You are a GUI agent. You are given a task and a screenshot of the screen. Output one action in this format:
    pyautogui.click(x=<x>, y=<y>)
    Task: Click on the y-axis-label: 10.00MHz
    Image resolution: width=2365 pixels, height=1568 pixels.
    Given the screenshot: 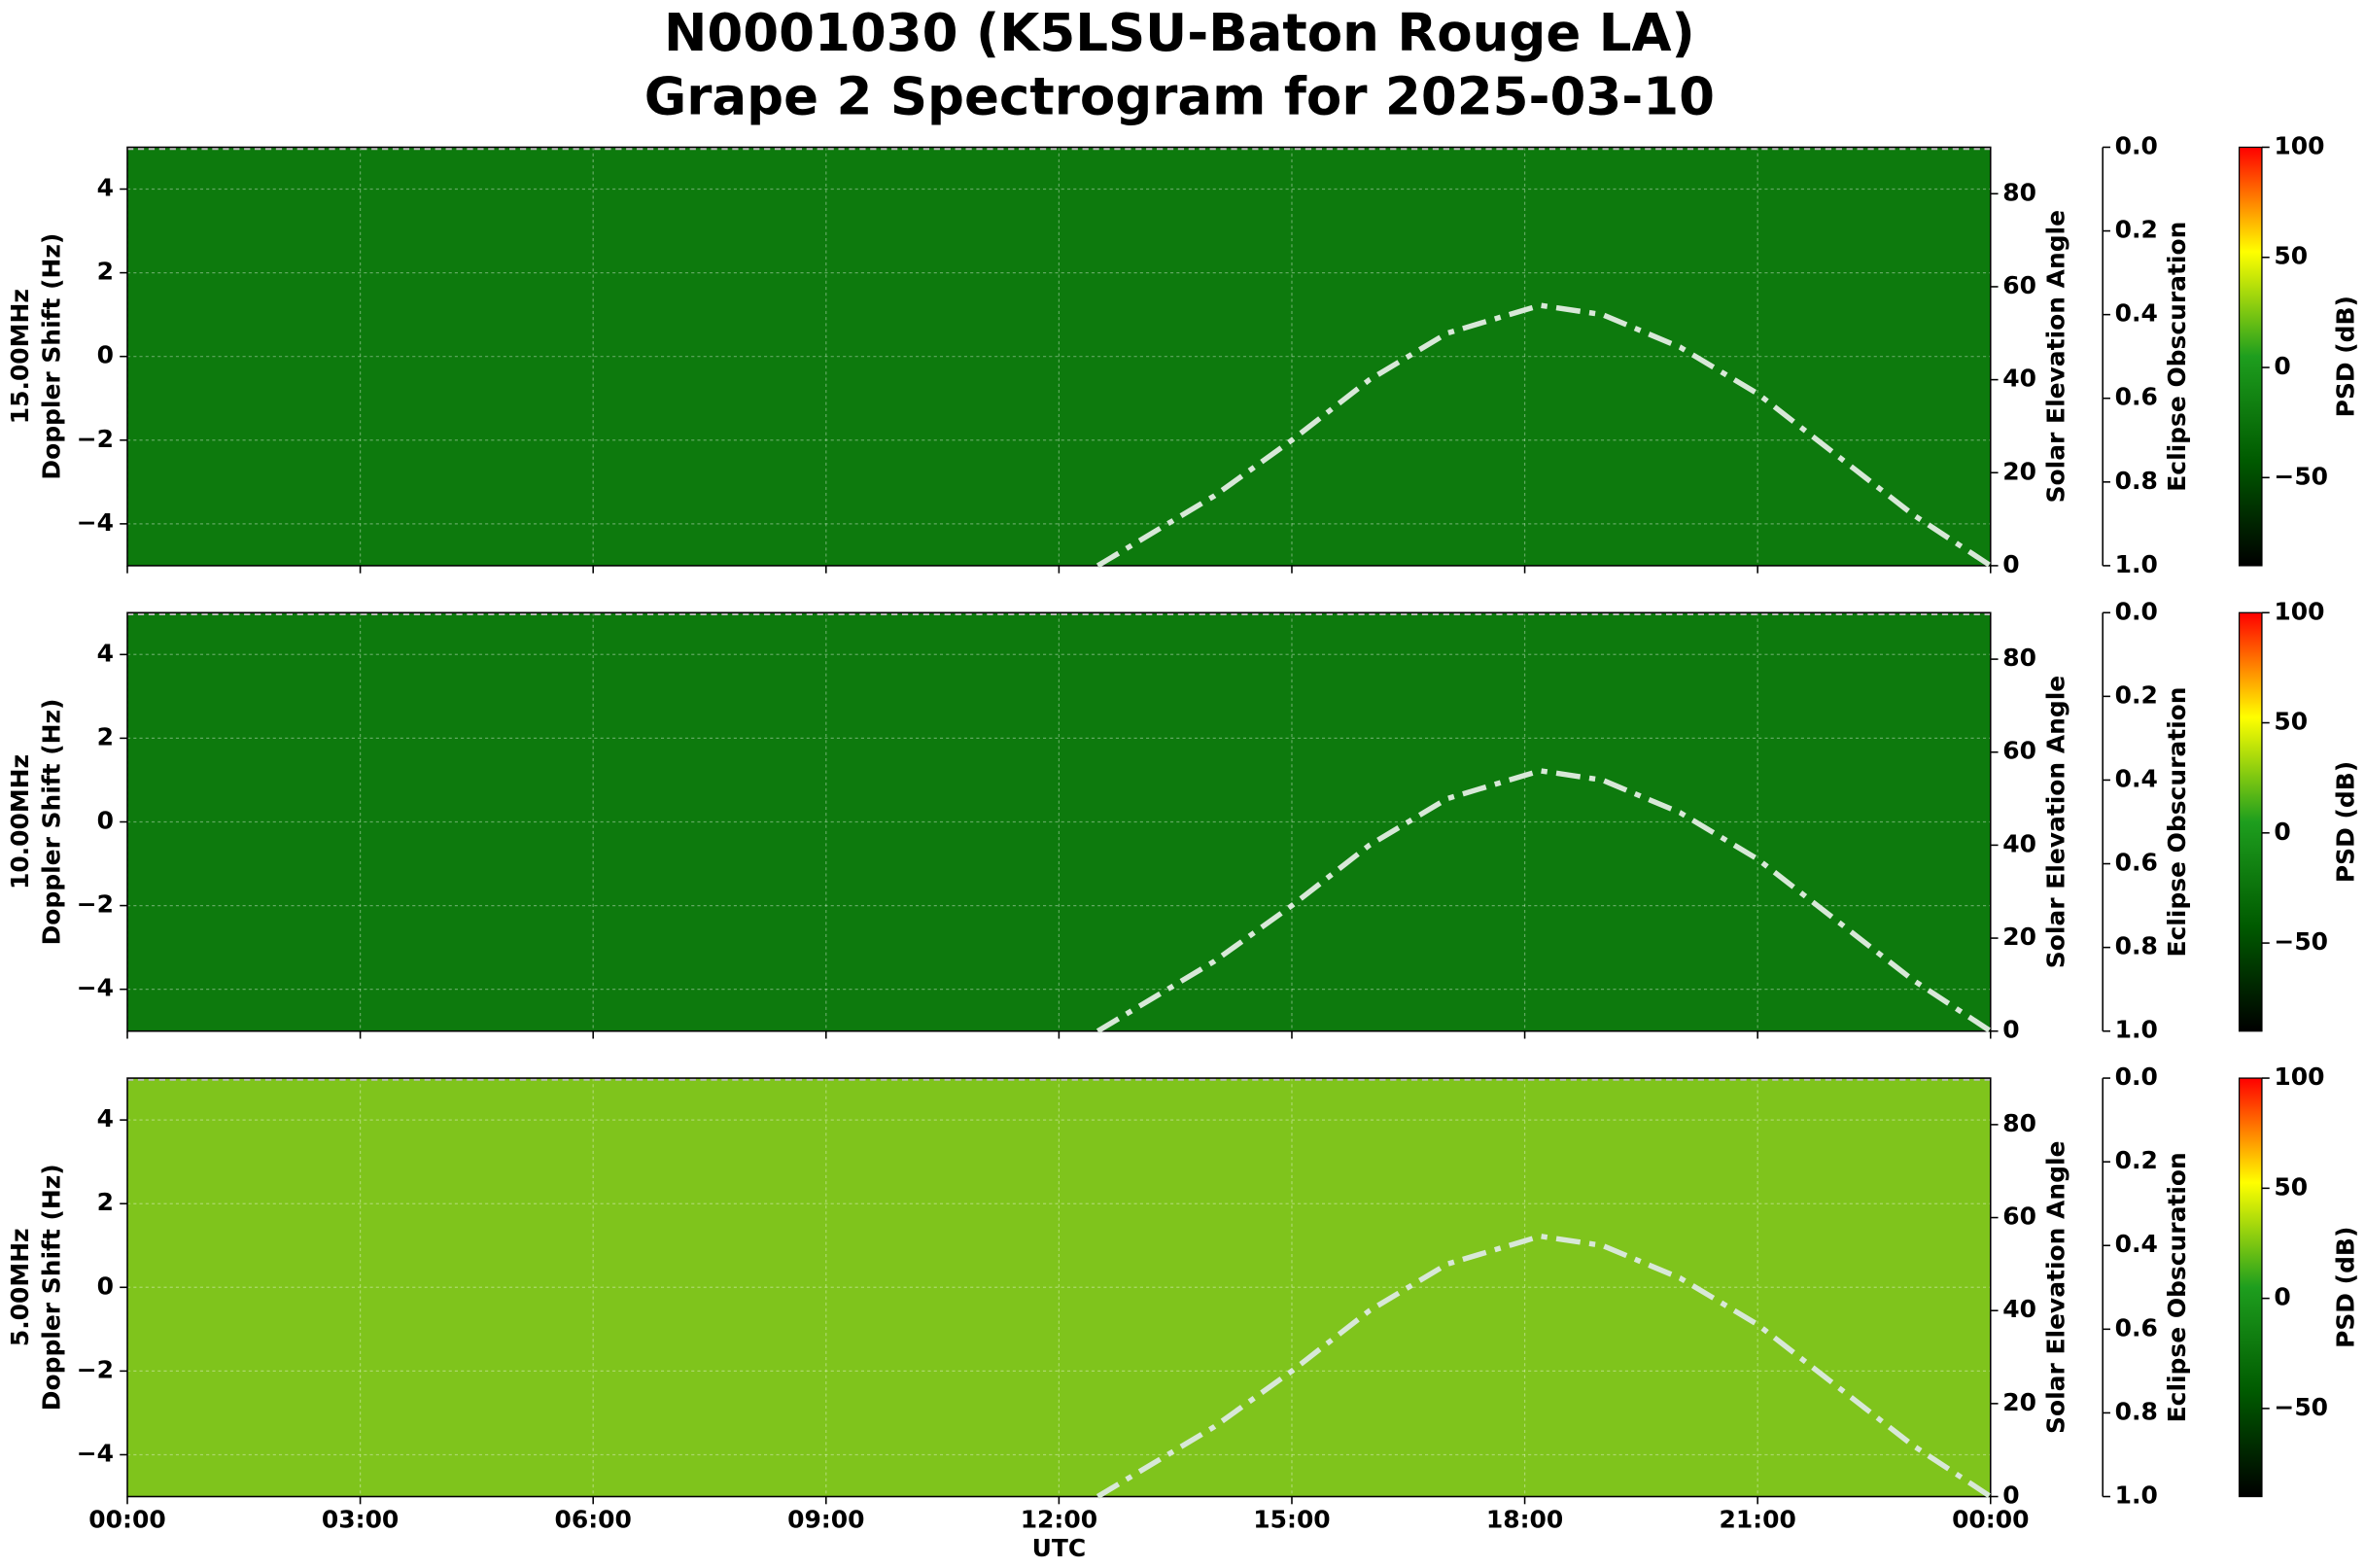 What is the action you would take?
    pyautogui.click(x=20, y=821)
    